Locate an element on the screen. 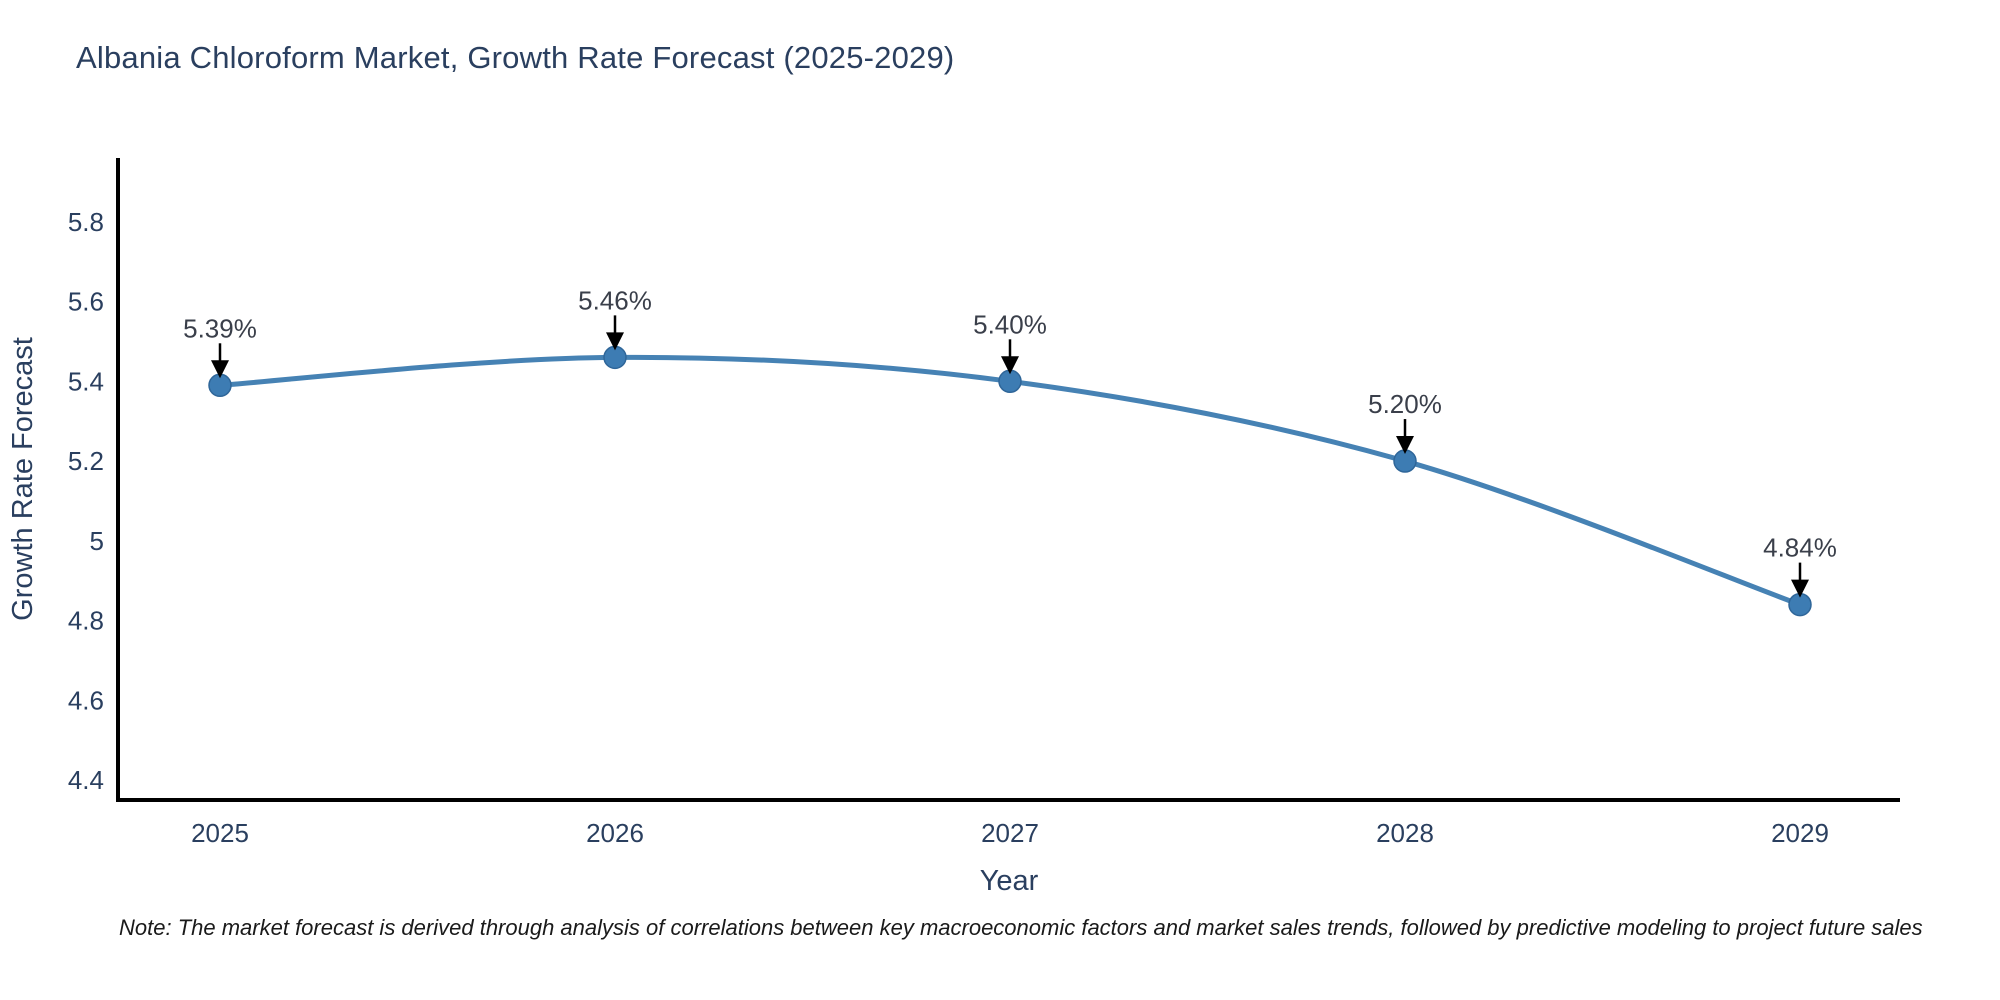  y-axis-tick-label: 5.4 is located at coordinates (86, 381).